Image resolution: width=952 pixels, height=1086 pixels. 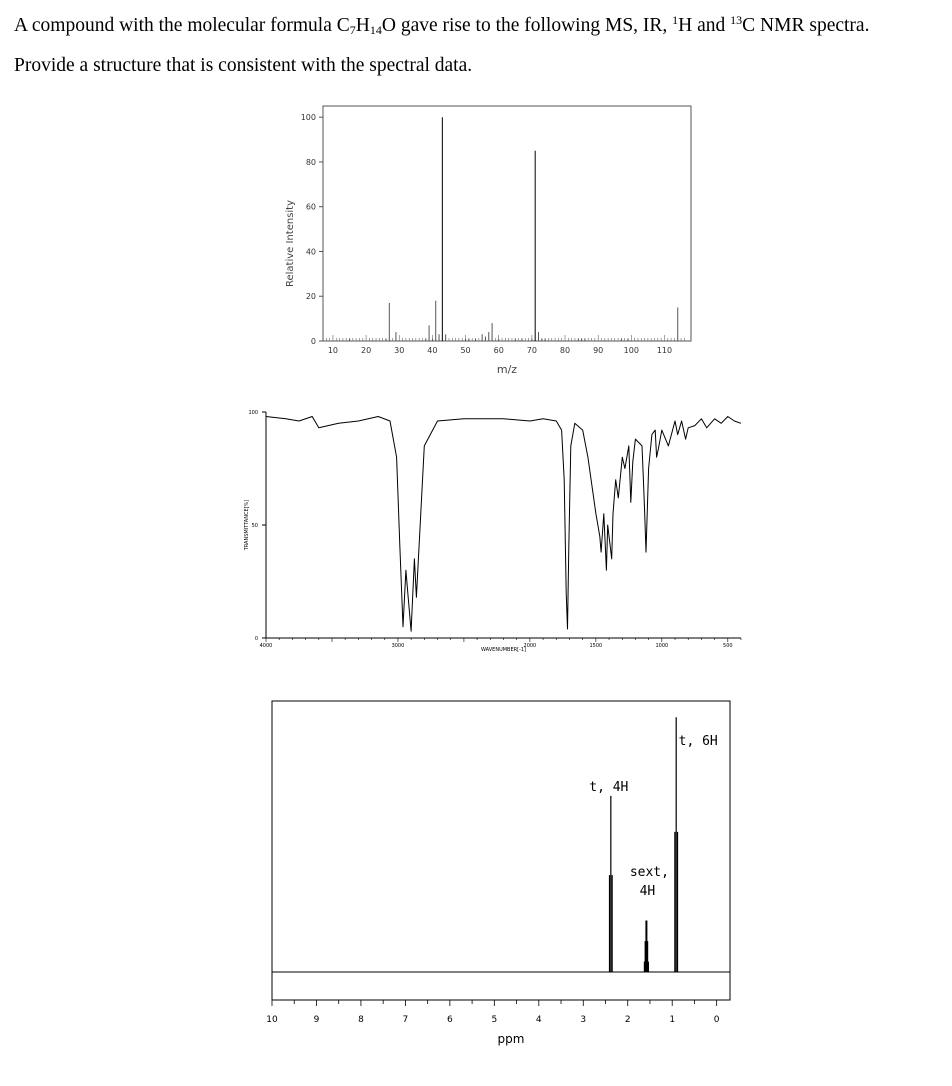 I want to click on question-text-h: H, so click(x=362, y=25).